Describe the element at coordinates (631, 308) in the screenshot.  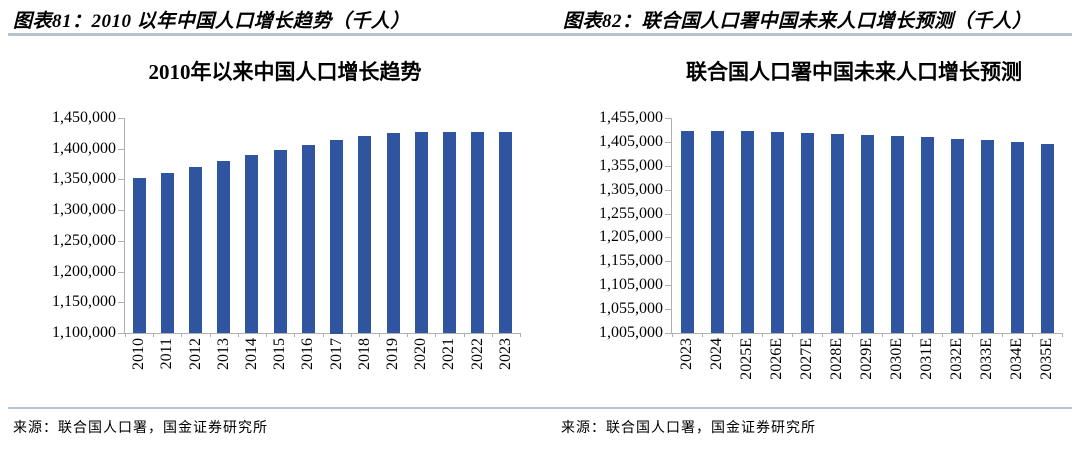
I see `y-tick-label: 1,055,000` at that location.